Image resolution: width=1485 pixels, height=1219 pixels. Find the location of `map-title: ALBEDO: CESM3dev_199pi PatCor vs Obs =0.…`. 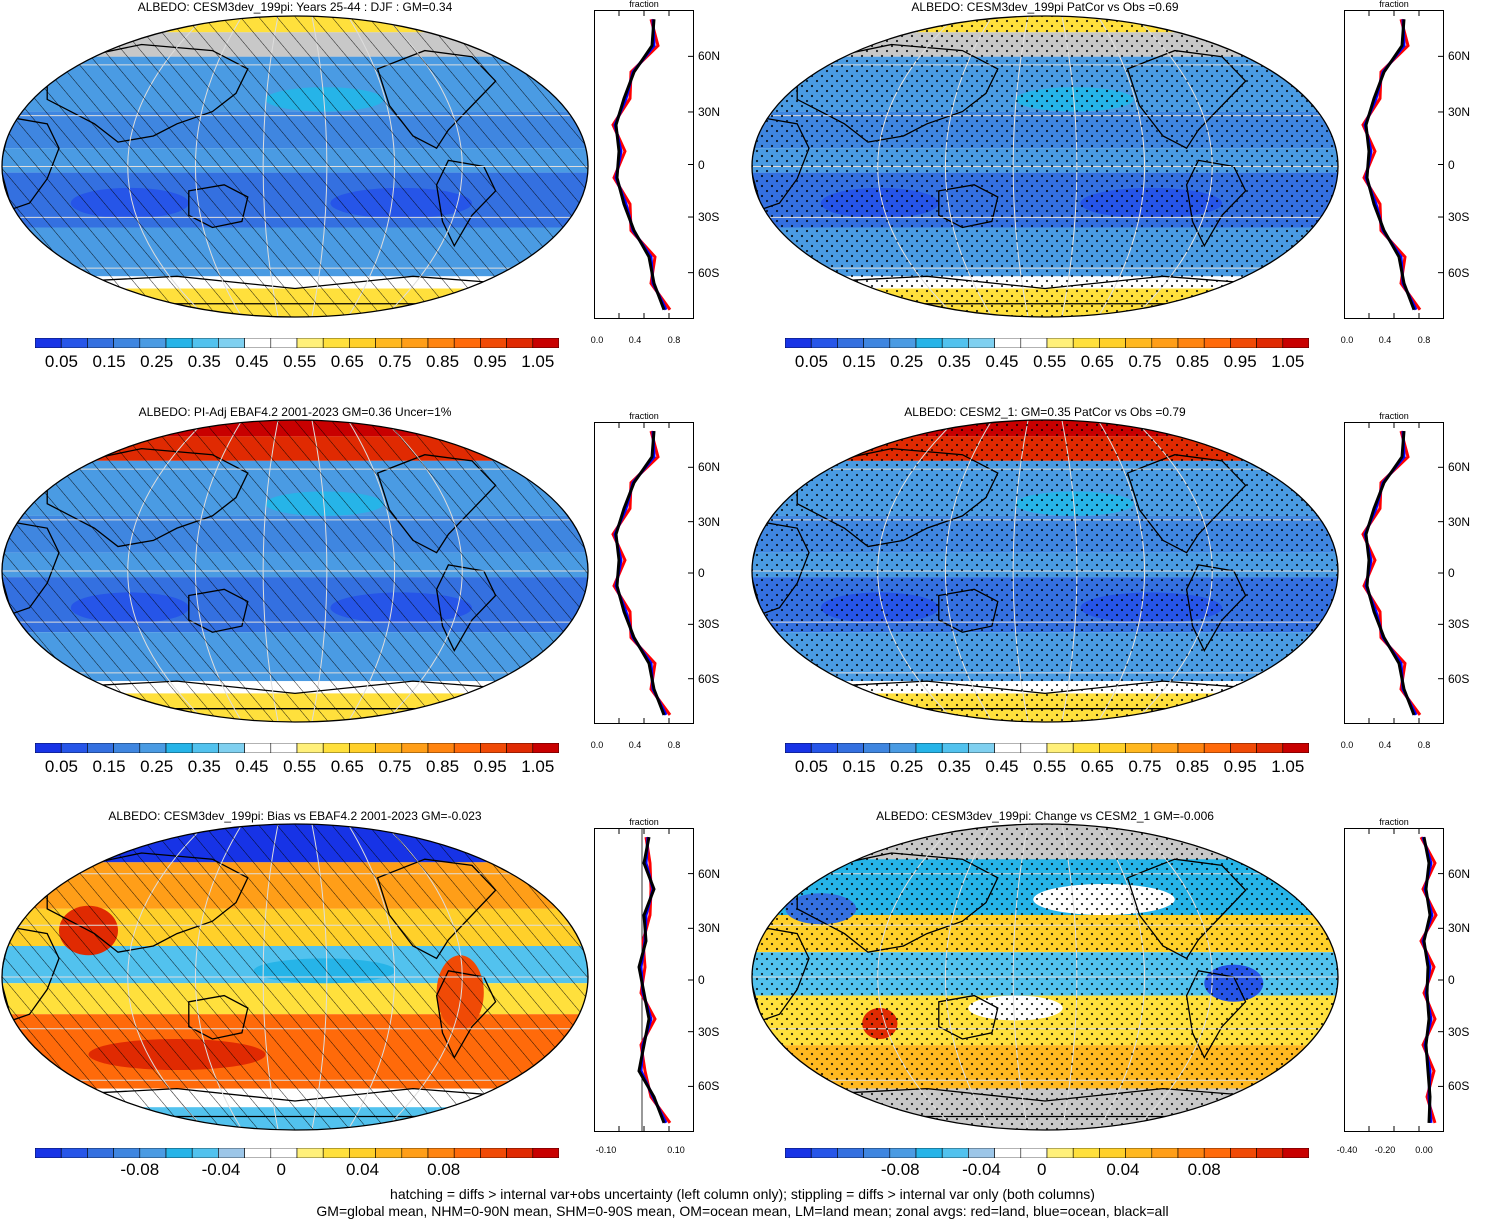

map-title: ALBEDO: CESM3dev_199pi PatCor vs Obs =0.… is located at coordinates (1045, 7).